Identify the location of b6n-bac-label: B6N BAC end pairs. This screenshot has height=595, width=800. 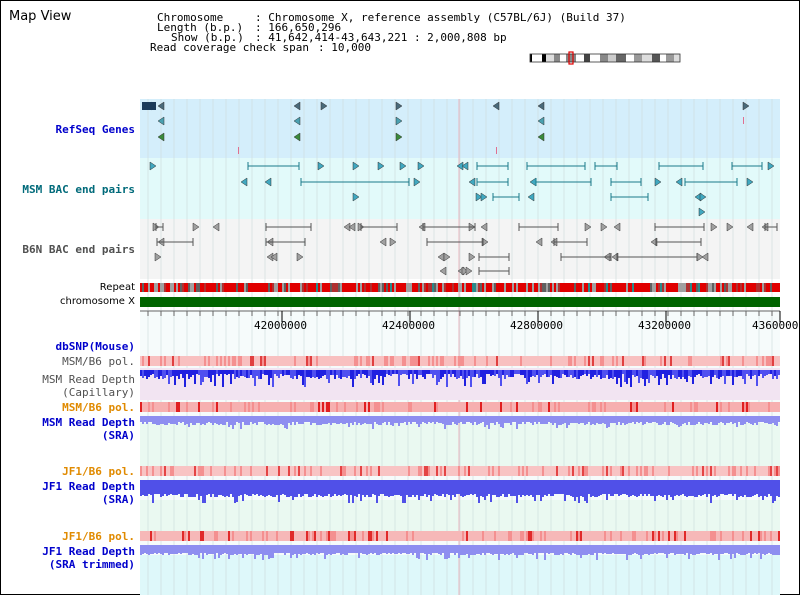
(78, 249).